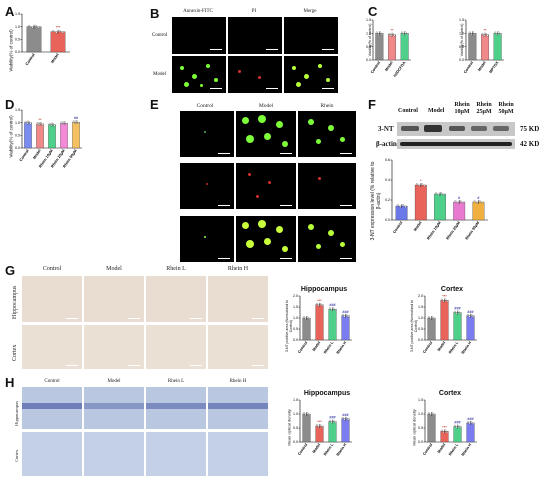 This screenshot has height=483, width=550. Describe the element at coordinates (327, 393) in the screenshot. I see `h-chart1-title: Hippocampus` at that location.